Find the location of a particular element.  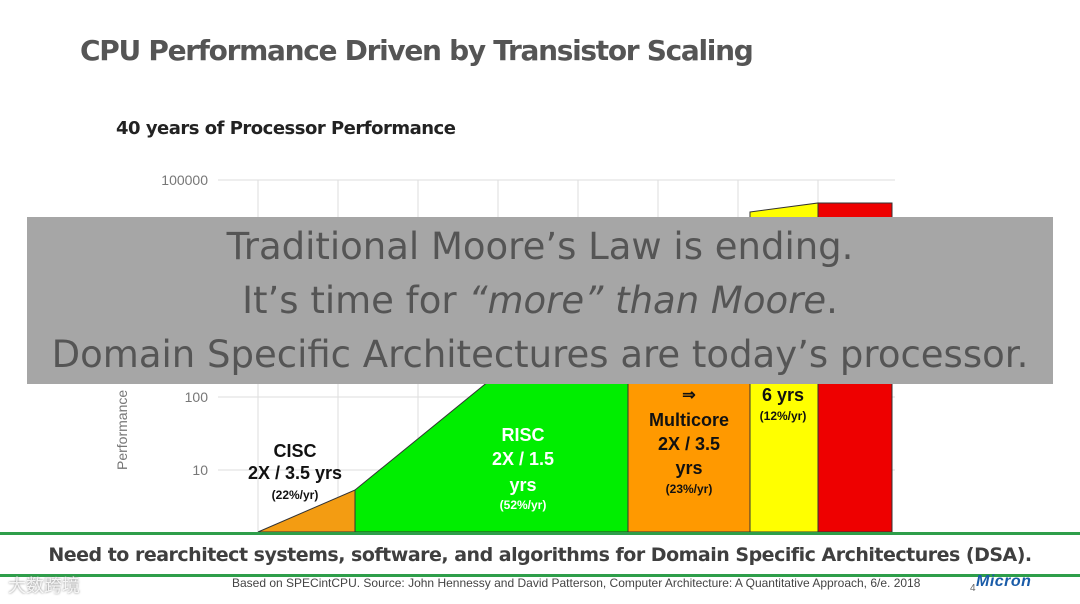

multicore-rate-label: 2X / 3.5 is located at coordinates (689, 444).